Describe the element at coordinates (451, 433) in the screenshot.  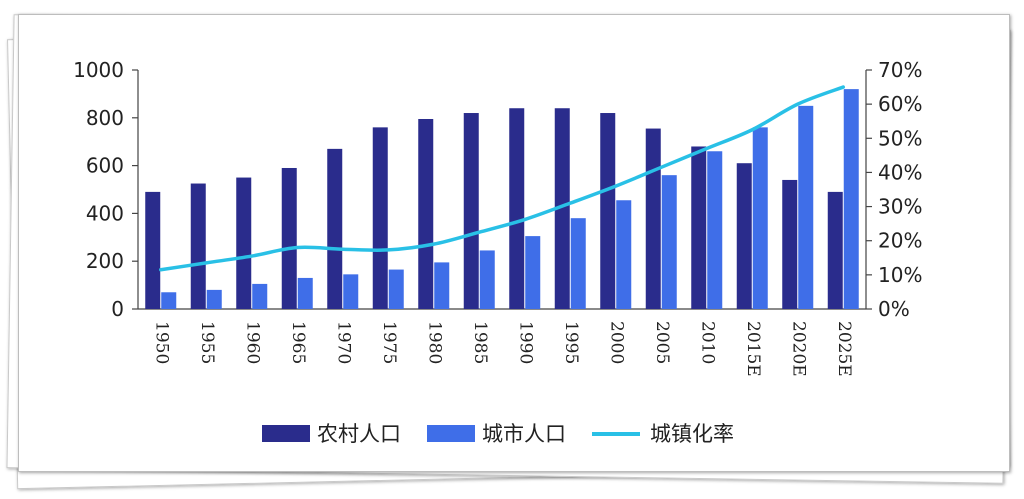
I see `legend-swatch-urban` at that location.